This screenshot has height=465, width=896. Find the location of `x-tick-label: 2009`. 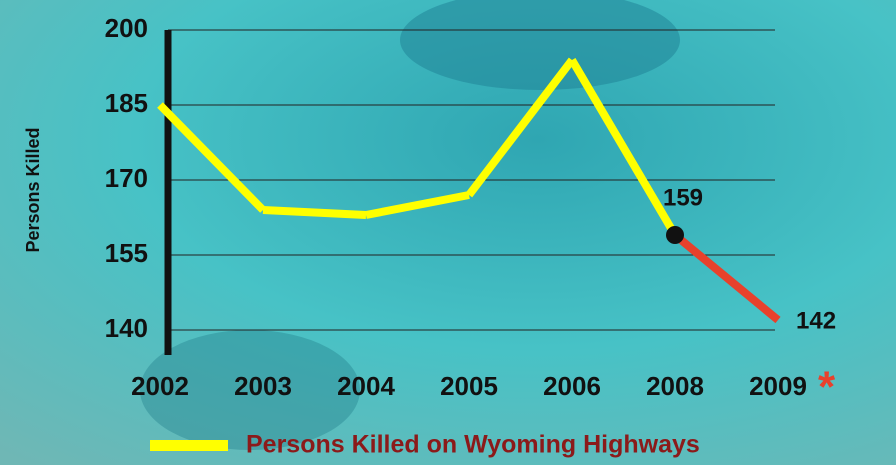

x-tick-label: 2009 is located at coordinates (778, 386).